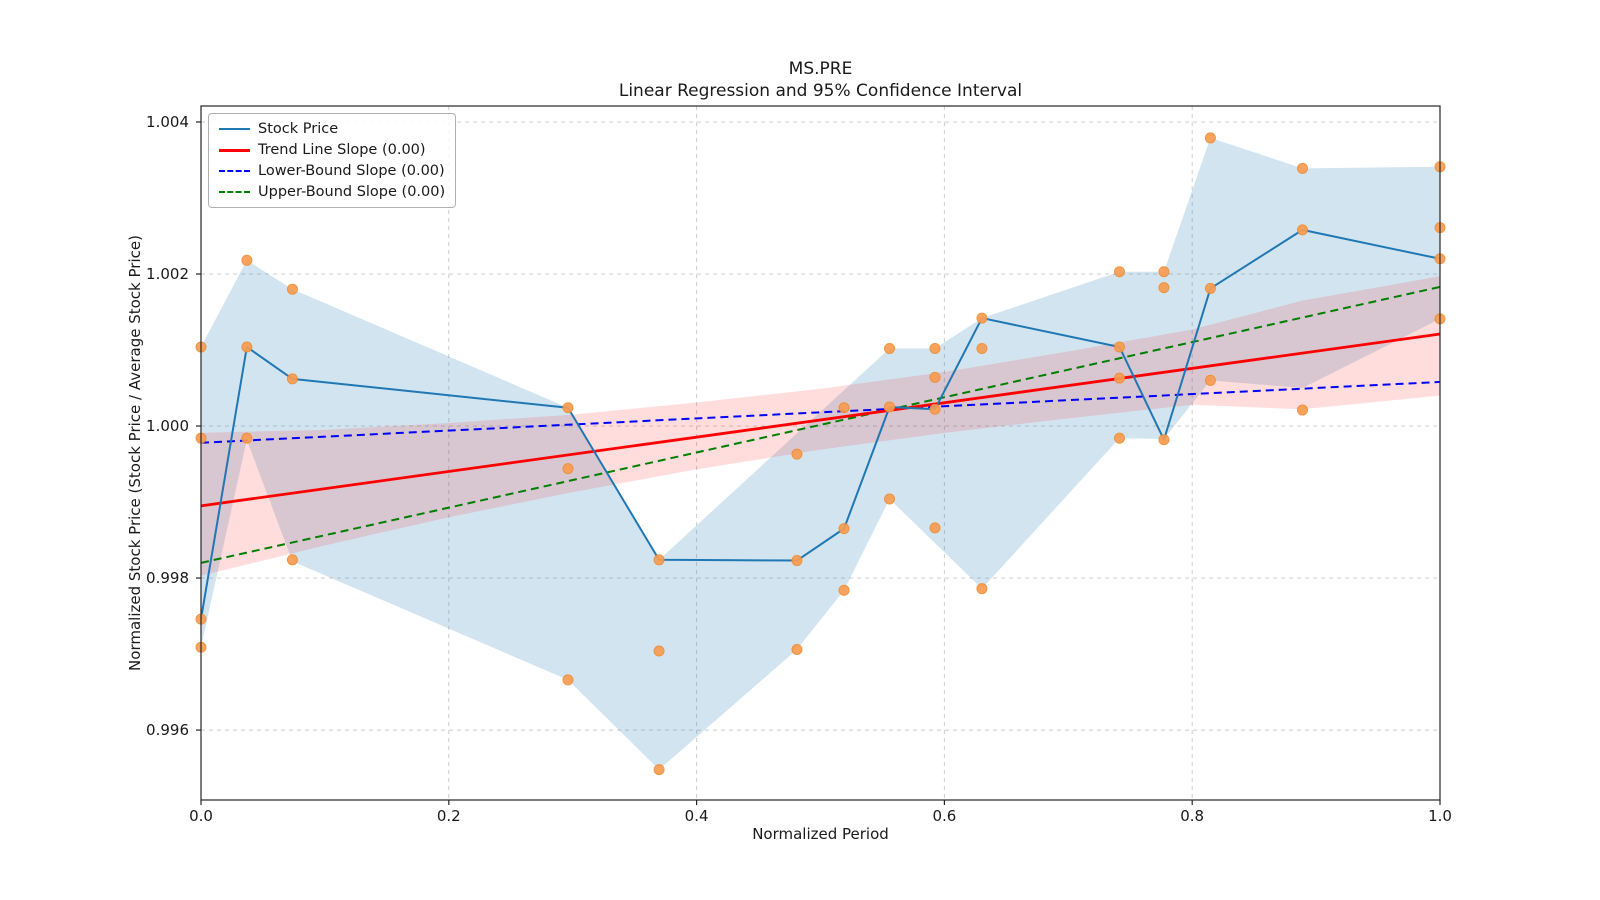  I want to click on y-tick-label: 1.002, so click(167, 273).